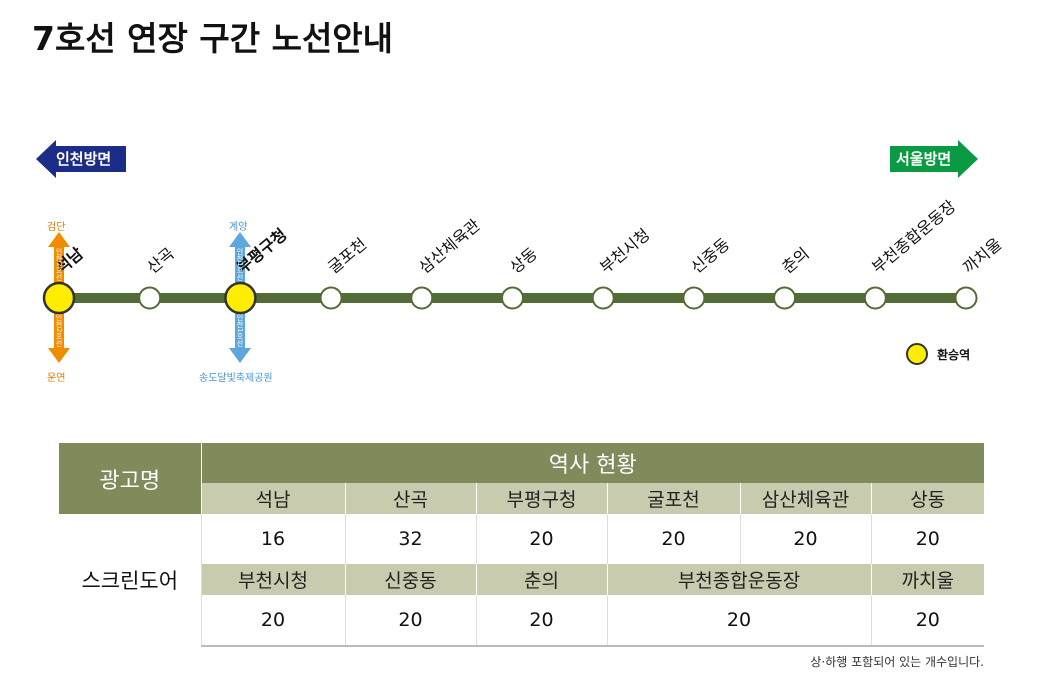 The width and height of the screenshot is (1048, 679). Describe the element at coordinates (238, 227) in the screenshot. I see `bupyeong-up-terminus: 계양` at that location.